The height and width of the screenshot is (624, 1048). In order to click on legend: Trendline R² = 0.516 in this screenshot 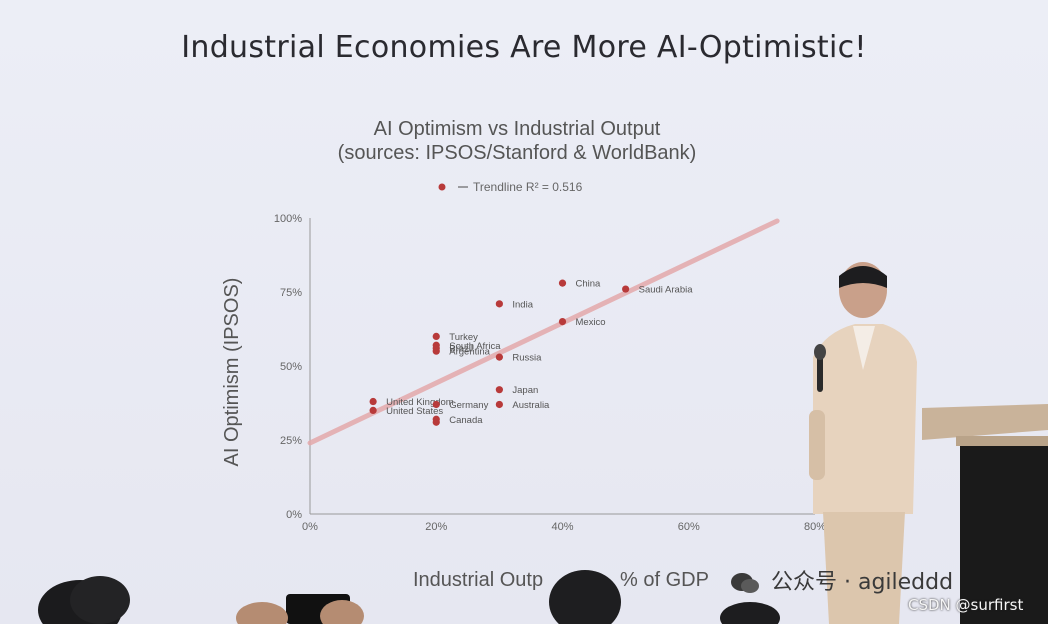, I will do `click(510, 187)`.